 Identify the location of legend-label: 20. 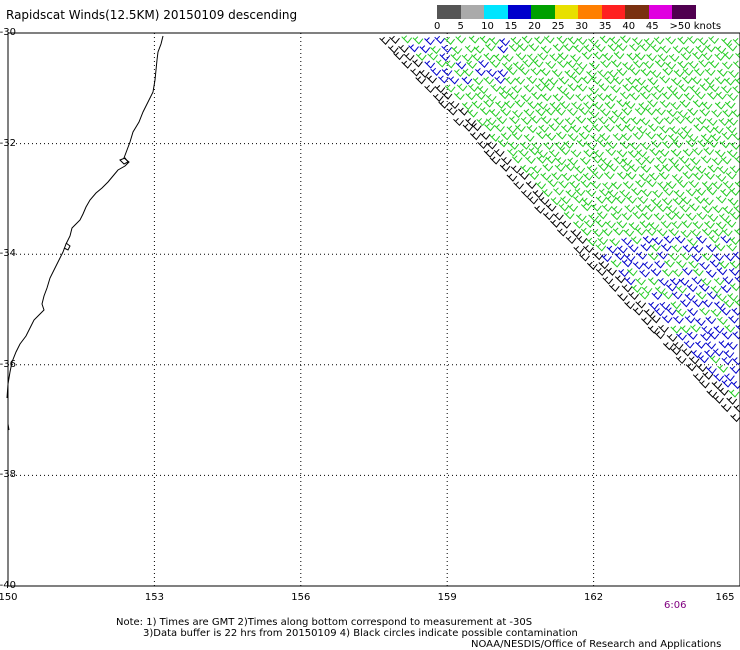
(534, 26).